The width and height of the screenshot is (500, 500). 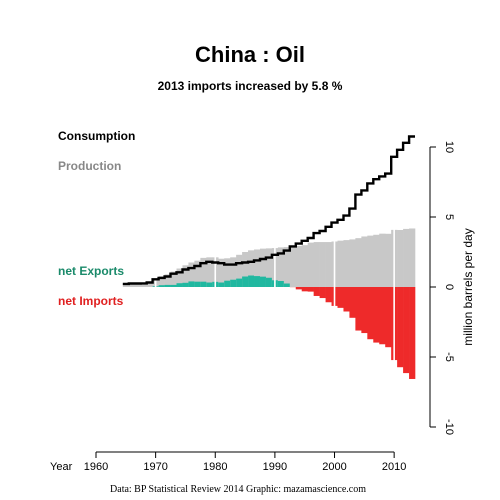 What do you see at coordinates (91, 301) in the screenshot?
I see `legend-net-imports: net Imports` at bounding box center [91, 301].